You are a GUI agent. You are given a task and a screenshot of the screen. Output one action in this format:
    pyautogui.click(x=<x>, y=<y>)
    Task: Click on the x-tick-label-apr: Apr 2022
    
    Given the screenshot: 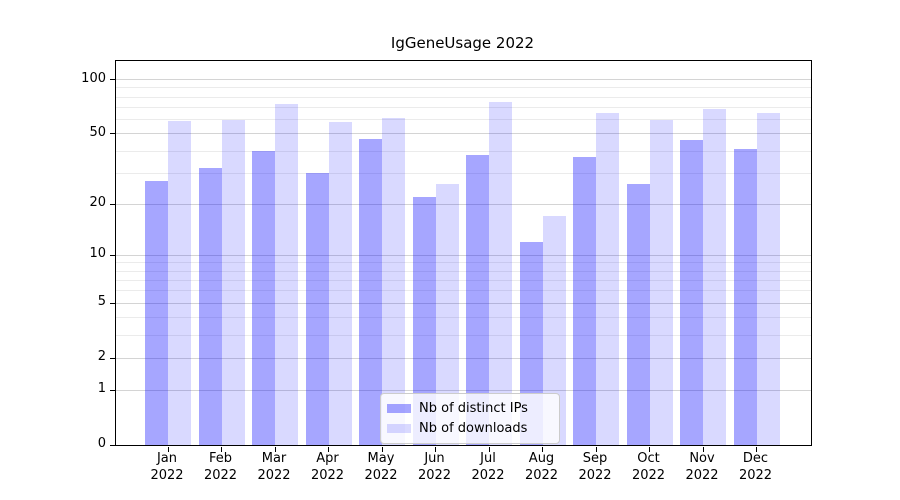 What is the action you would take?
    pyautogui.click(x=327, y=467)
    